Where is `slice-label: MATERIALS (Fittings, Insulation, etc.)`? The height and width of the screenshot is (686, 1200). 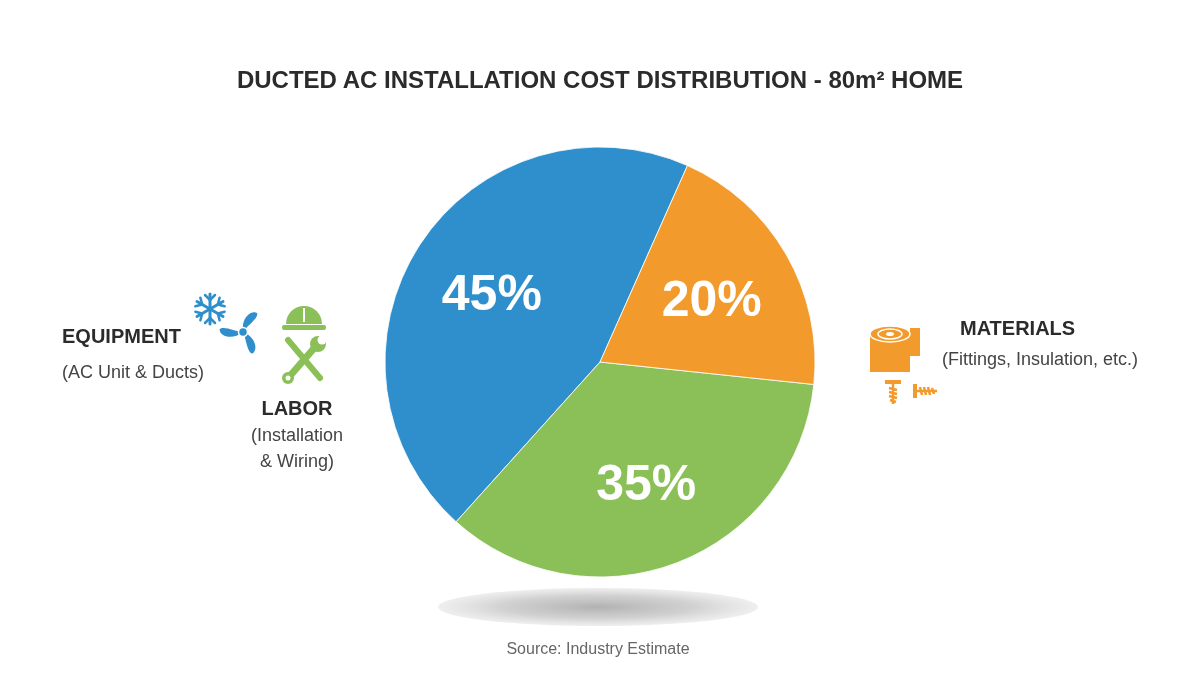
slice-label: MATERIALS (Fittings, Insulation, etc.) is located at coordinates (1040, 343).